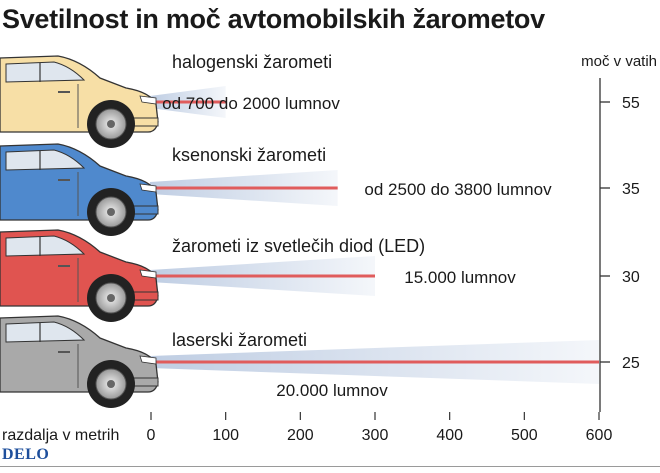 The image size is (660, 473). I want to click on lumen-annotation: od 2500 do 3800 lumnov, so click(458, 189).